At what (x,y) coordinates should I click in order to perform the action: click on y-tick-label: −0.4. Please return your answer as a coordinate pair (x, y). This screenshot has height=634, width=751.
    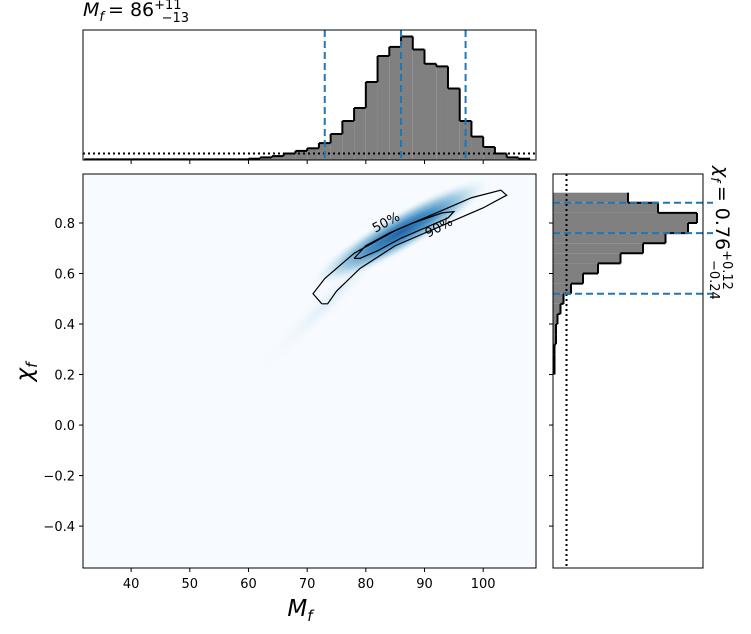
    Looking at the image, I should click on (59, 527).